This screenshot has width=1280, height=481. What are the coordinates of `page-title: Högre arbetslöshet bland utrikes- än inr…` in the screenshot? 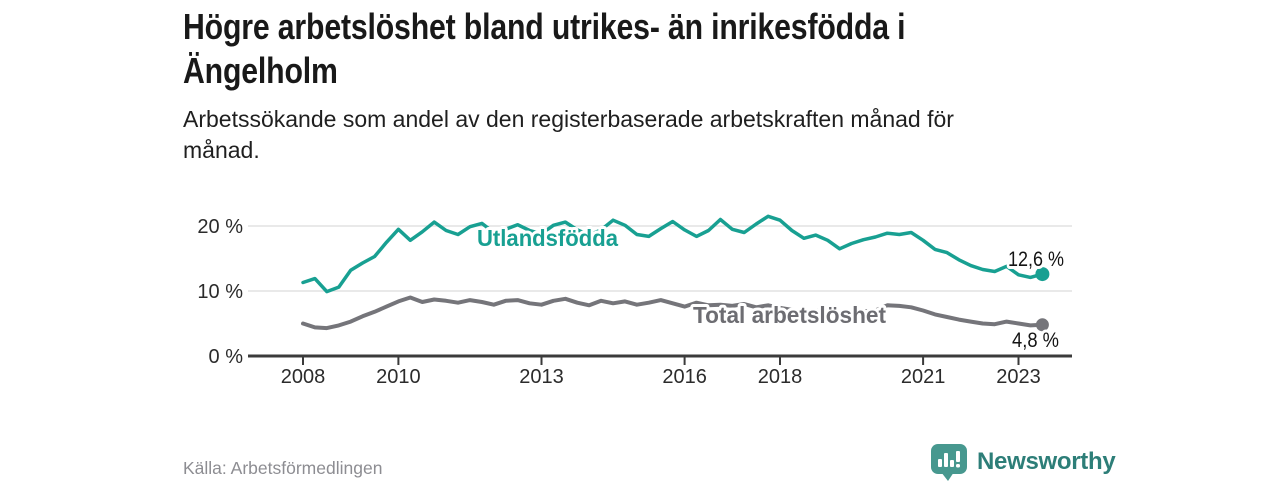 It's located at (613, 49).